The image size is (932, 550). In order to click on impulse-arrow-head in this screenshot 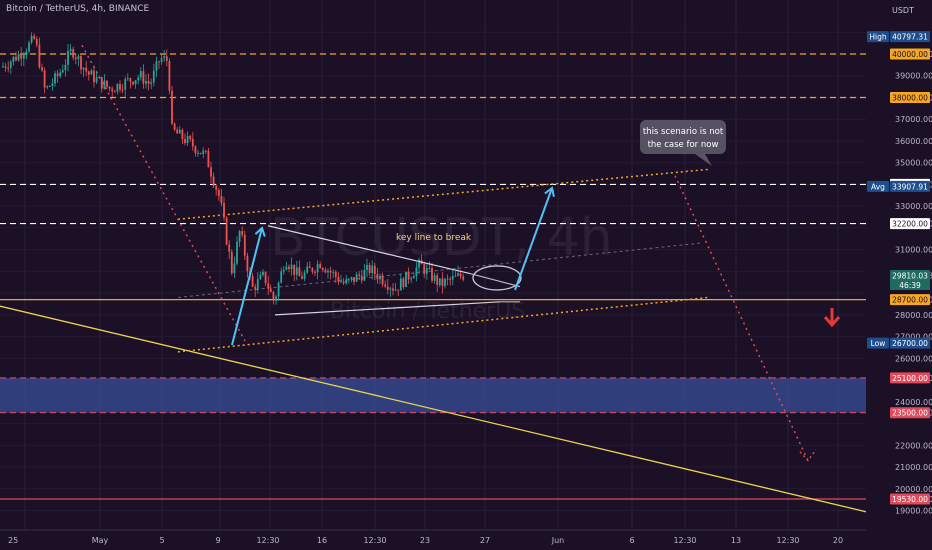, I will do `click(260, 231)`.